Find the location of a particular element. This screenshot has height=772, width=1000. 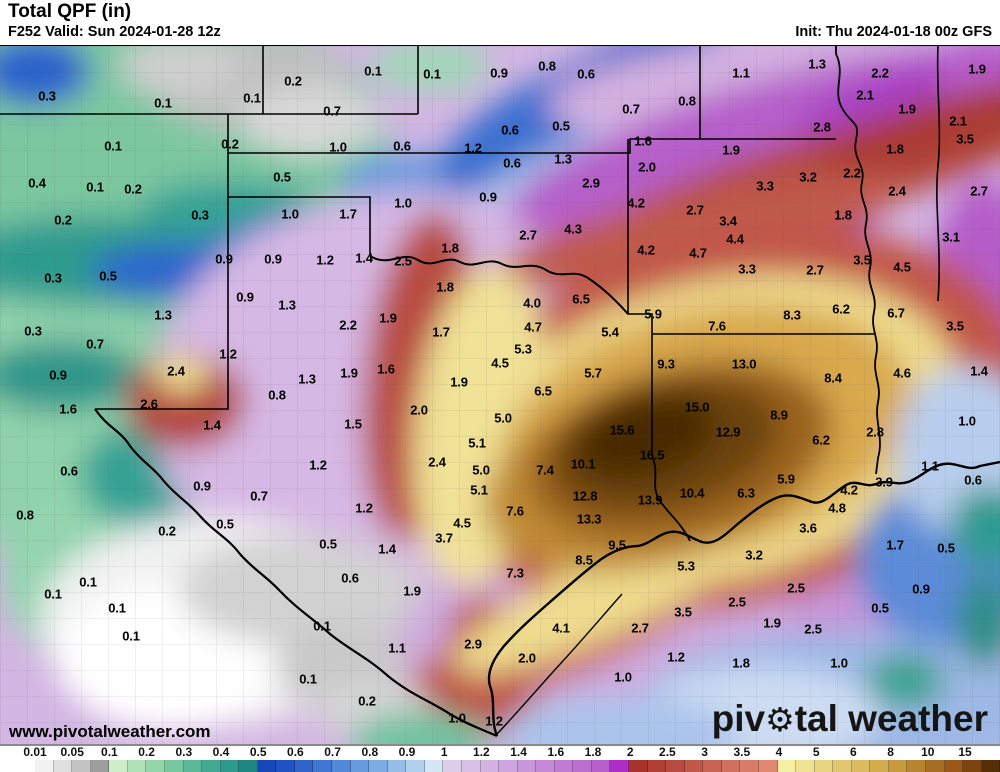

color-scale-tick: 6 is located at coordinates (853, 752).